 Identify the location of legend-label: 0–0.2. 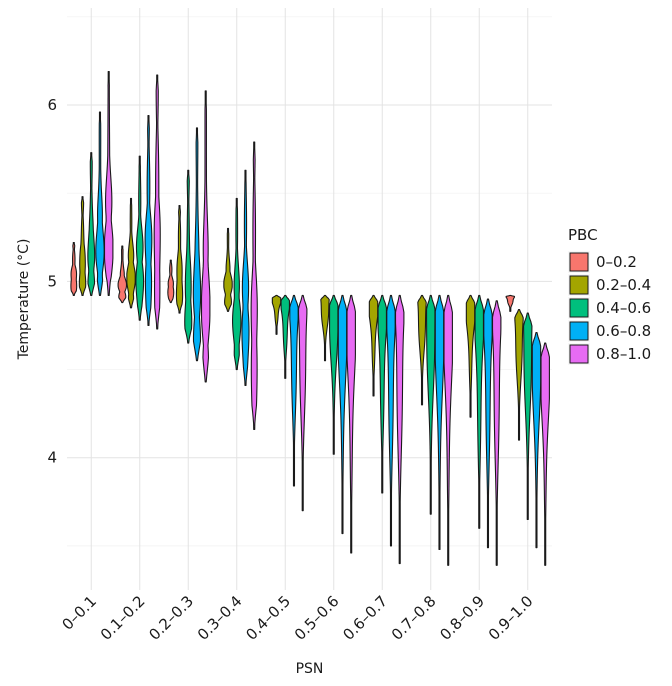
(616, 262).